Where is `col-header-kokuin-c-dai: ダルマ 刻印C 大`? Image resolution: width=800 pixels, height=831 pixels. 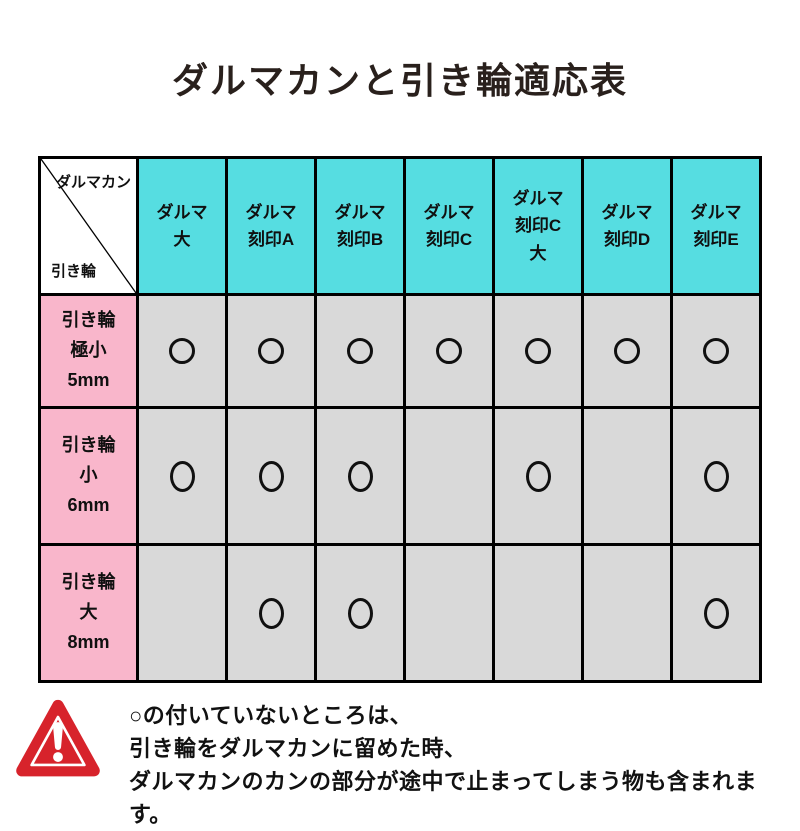
col-header-kokuin-c-dai: ダルマ 刻印C 大 is located at coordinates (538, 226).